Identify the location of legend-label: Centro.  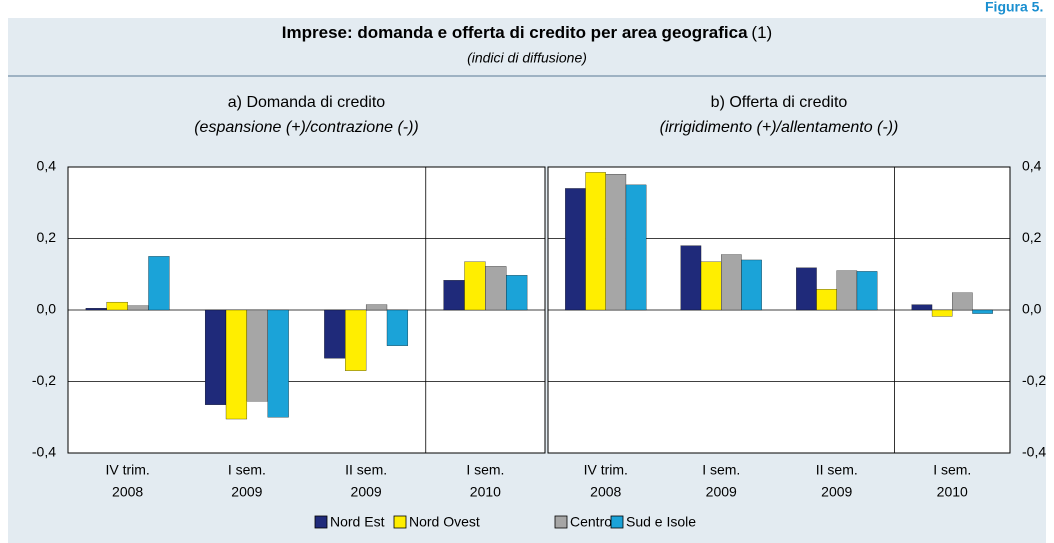
(591, 522).